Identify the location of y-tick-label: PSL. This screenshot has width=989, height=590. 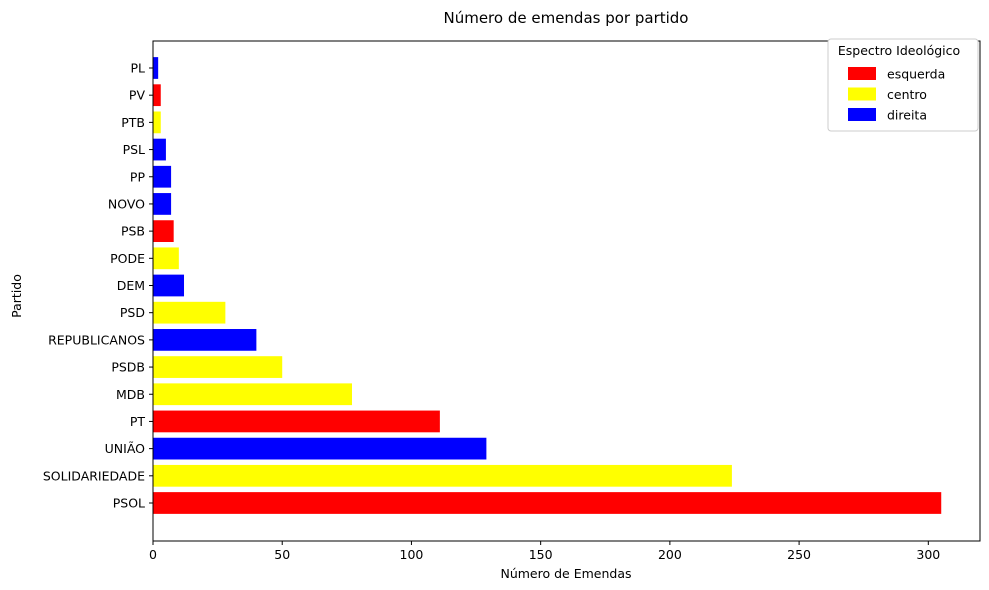
(134, 149).